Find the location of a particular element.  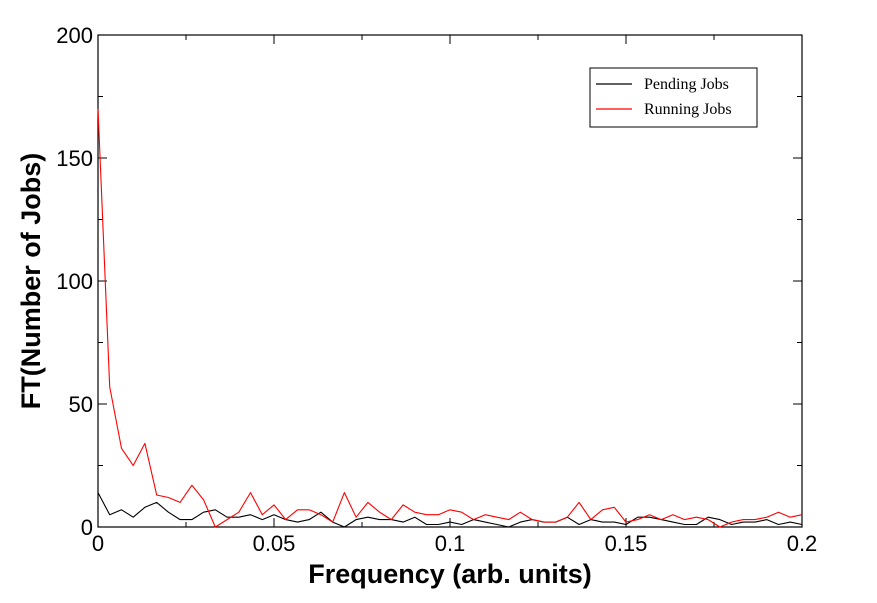

y-tick-label: 0 is located at coordinates (87, 527).